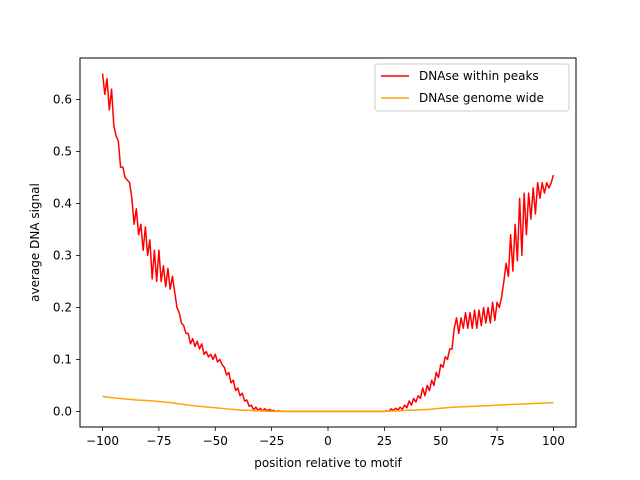 The height and width of the screenshot is (480, 640). What do you see at coordinates (553, 441) in the screenshot?
I see `x-tick-label: 100` at bounding box center [553, 441].